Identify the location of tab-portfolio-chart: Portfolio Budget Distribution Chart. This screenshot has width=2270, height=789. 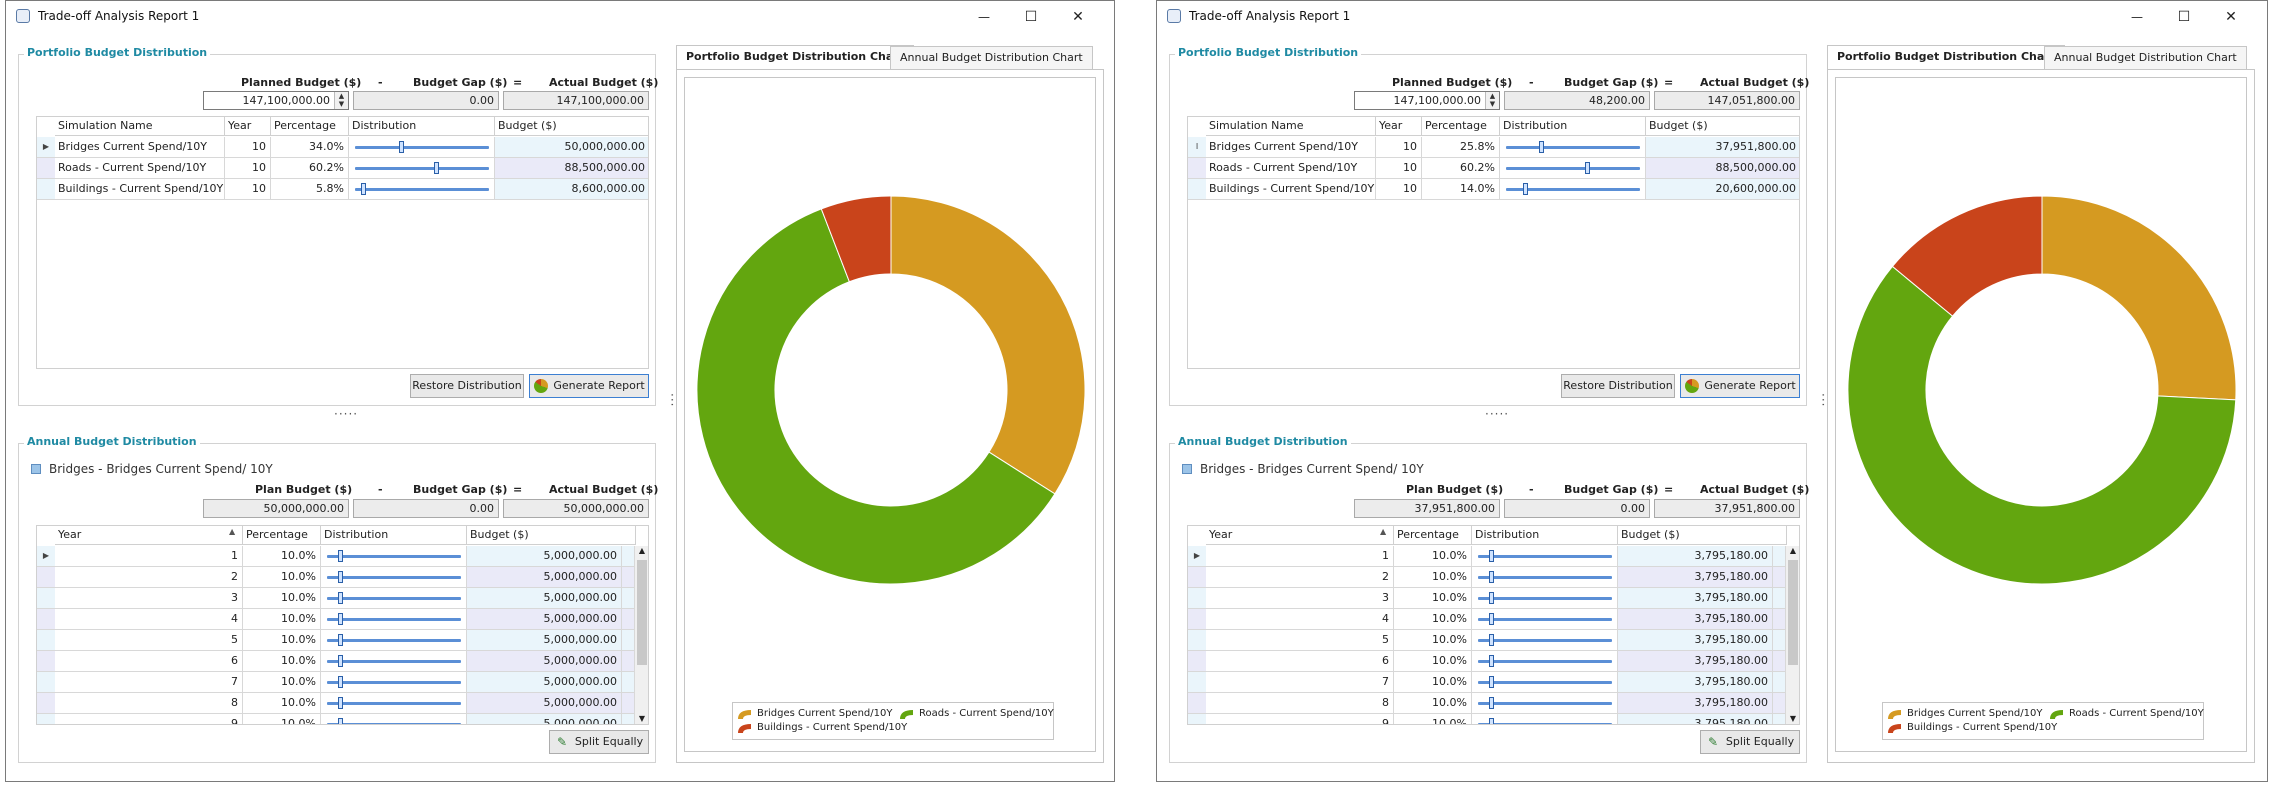
(795, 57).